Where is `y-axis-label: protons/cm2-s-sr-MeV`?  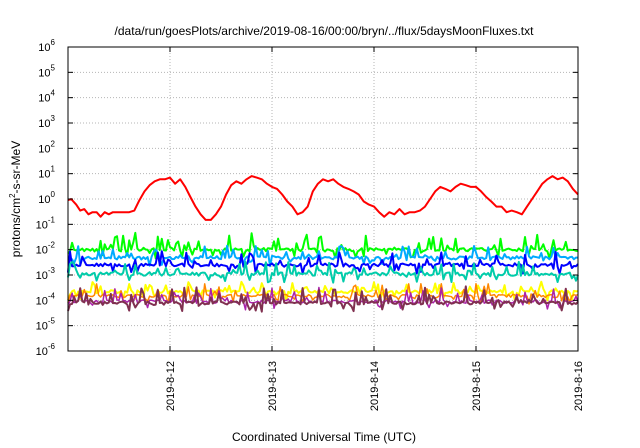
y-axis-label: protons/cm2-s-sr-MeV is located at coordinates (15, 199).